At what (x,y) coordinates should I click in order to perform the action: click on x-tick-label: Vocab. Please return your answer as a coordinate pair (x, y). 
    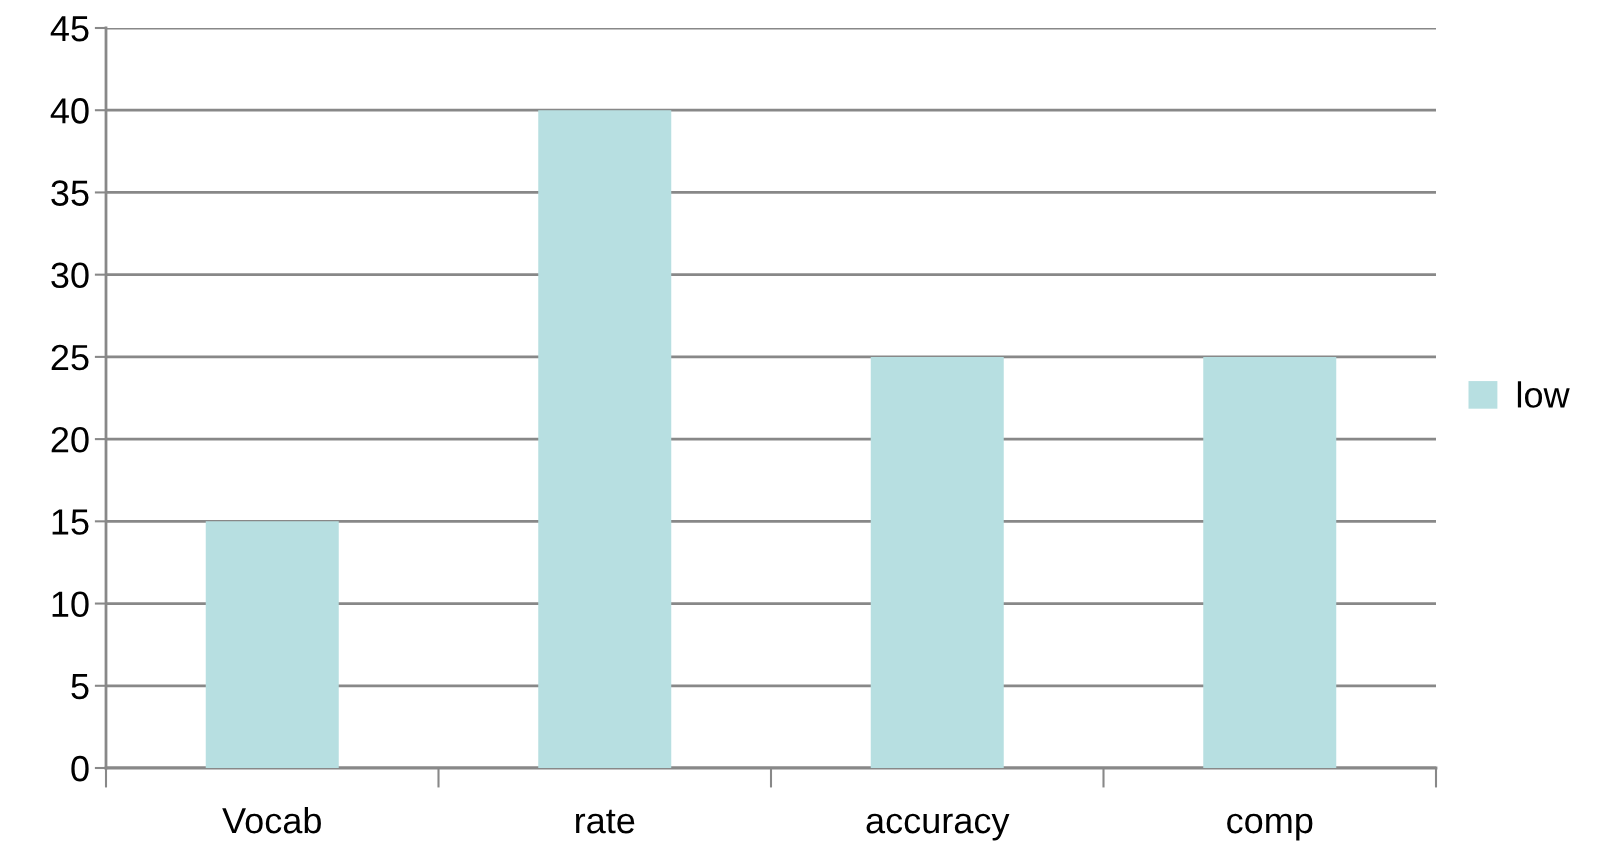
    Looking at the image, I should click on (271, 820).